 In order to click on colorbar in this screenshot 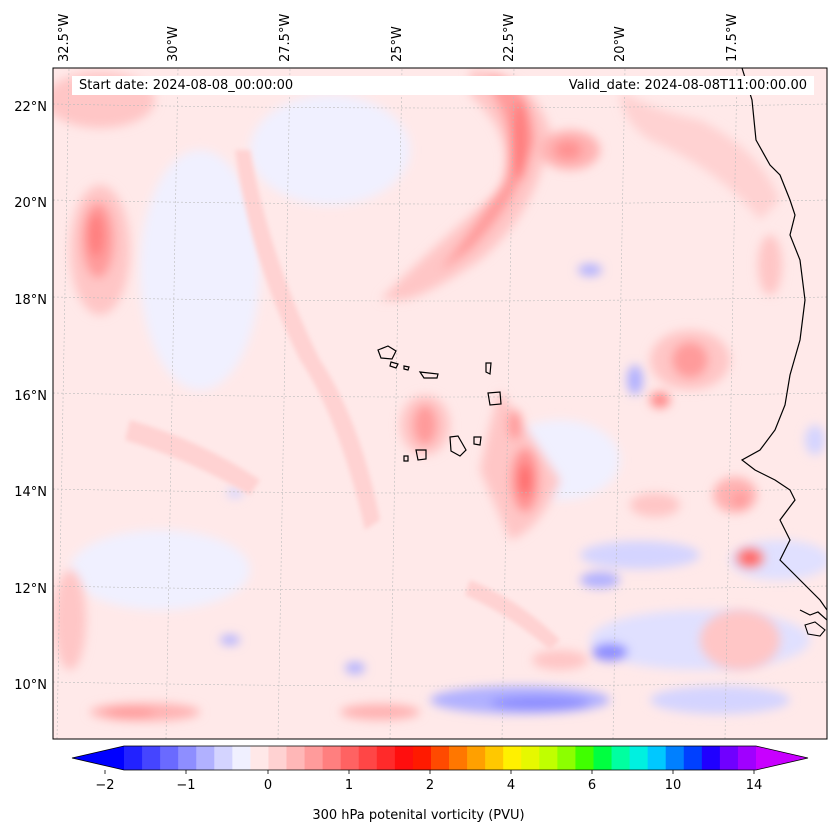, I will do `click(440, 758)`.